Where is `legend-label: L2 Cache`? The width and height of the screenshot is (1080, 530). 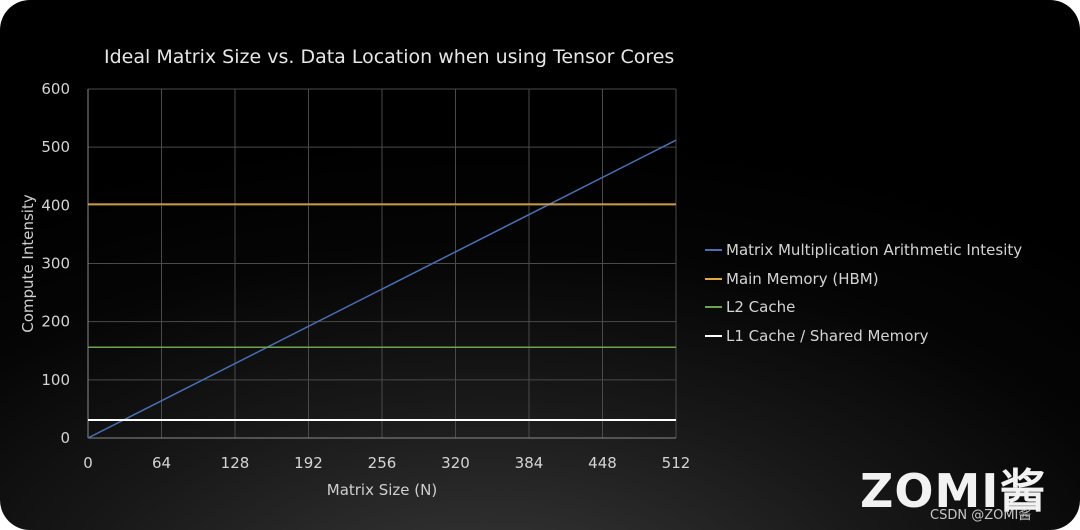
legend-label: L2 Cache is located at coordinates (761, 307).